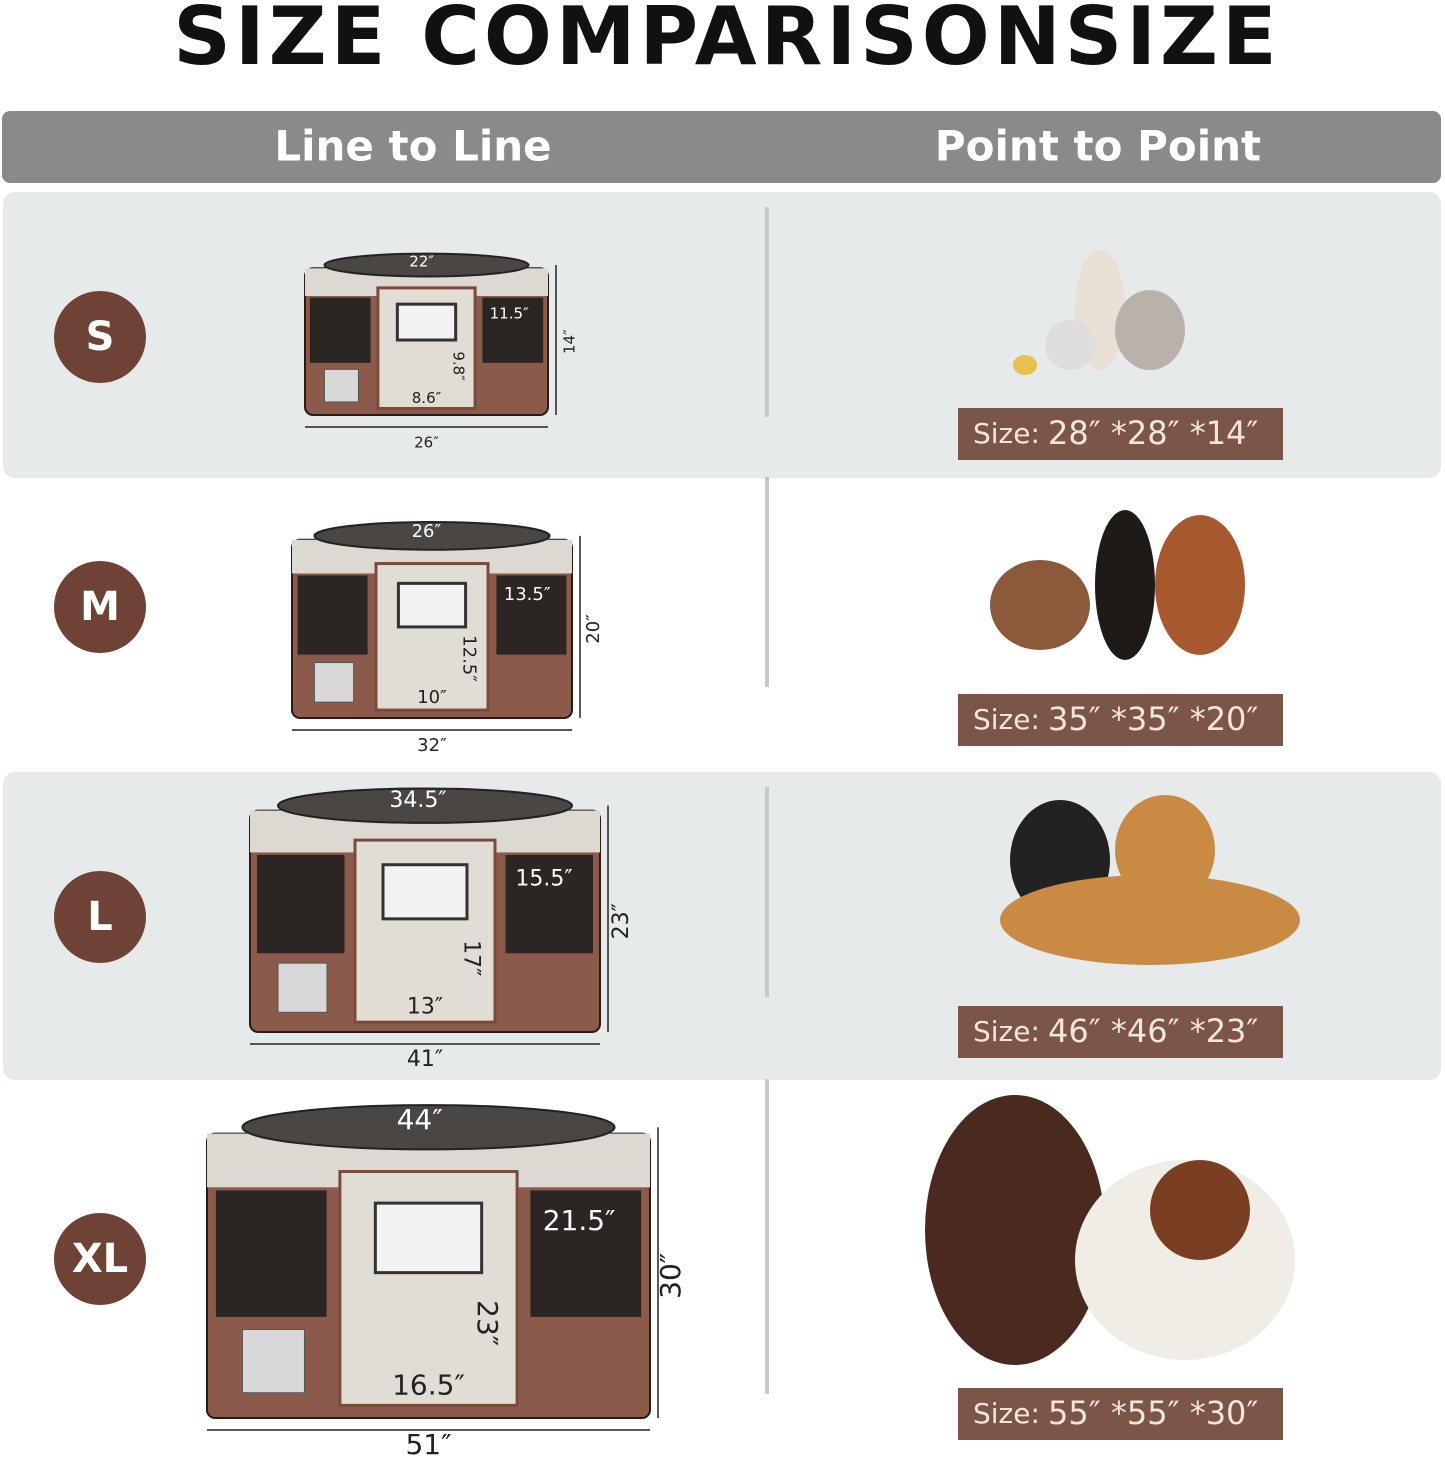  Describe the element at coordinates (1153, 719) in the screenshot. I see `size-value: 35″ *35″ *20″` at that location.